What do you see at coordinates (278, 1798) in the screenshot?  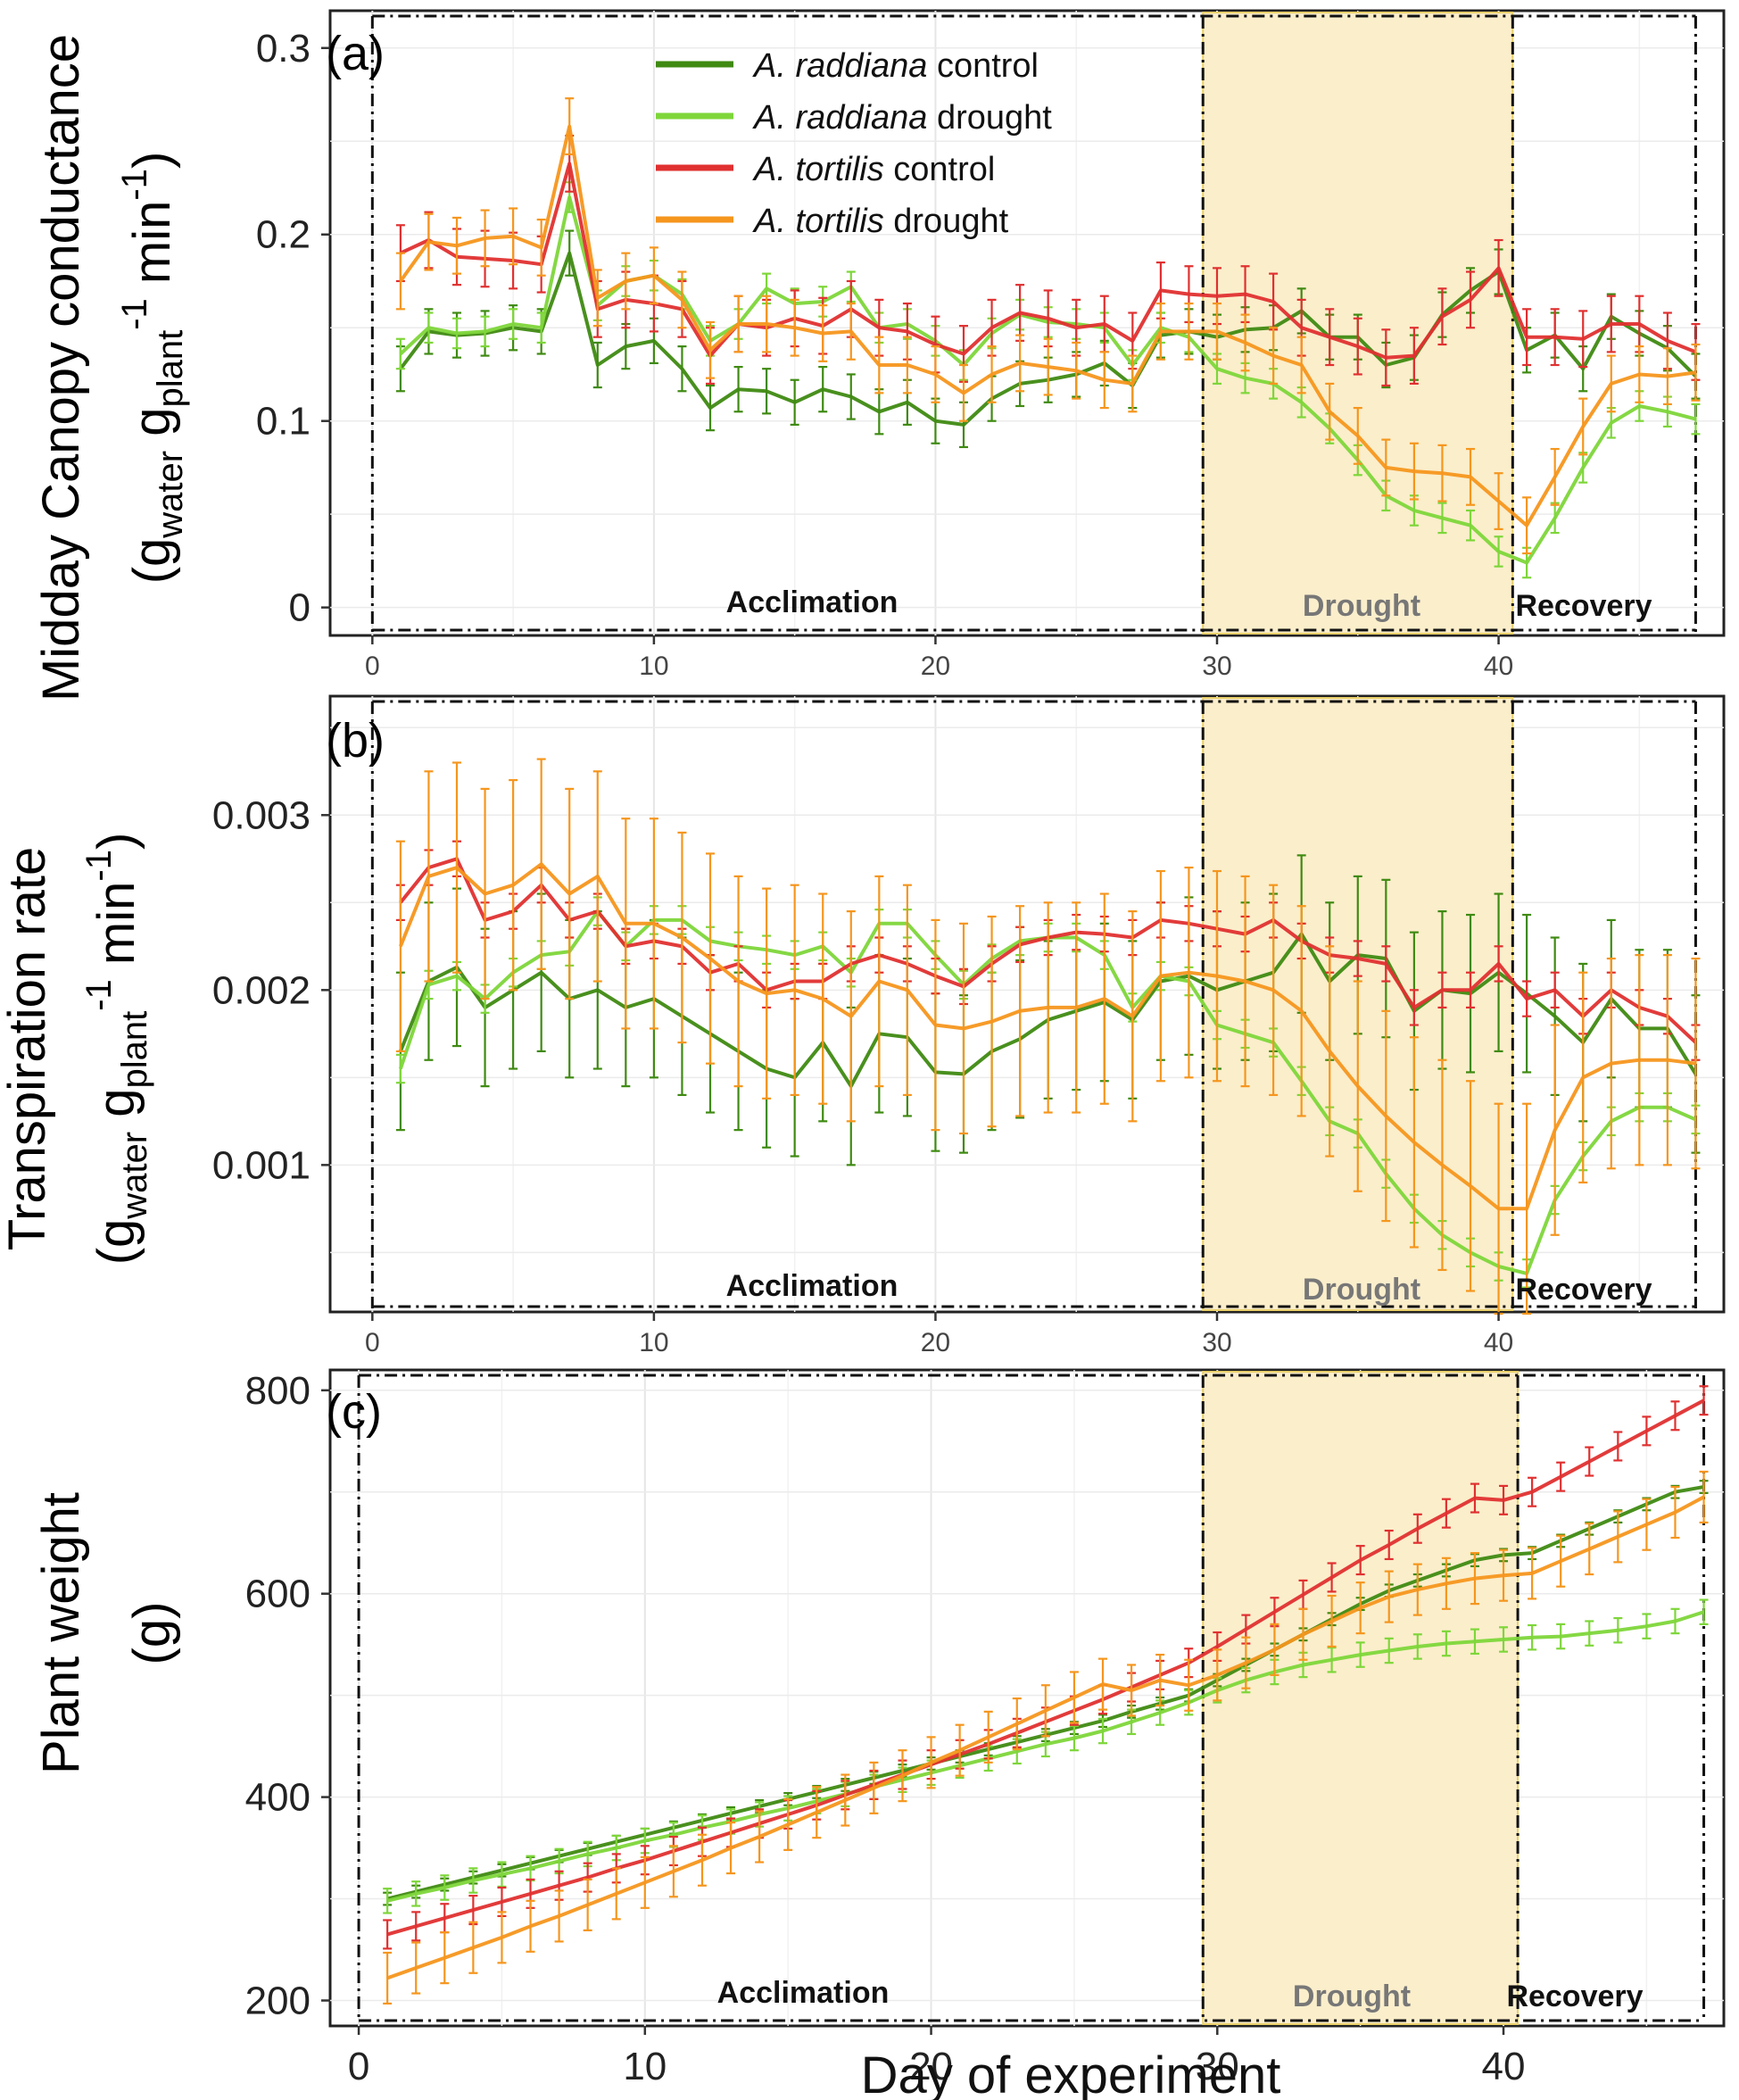 I see `panel-c-ytick-label: 400` at bounding box center [278, 1798].